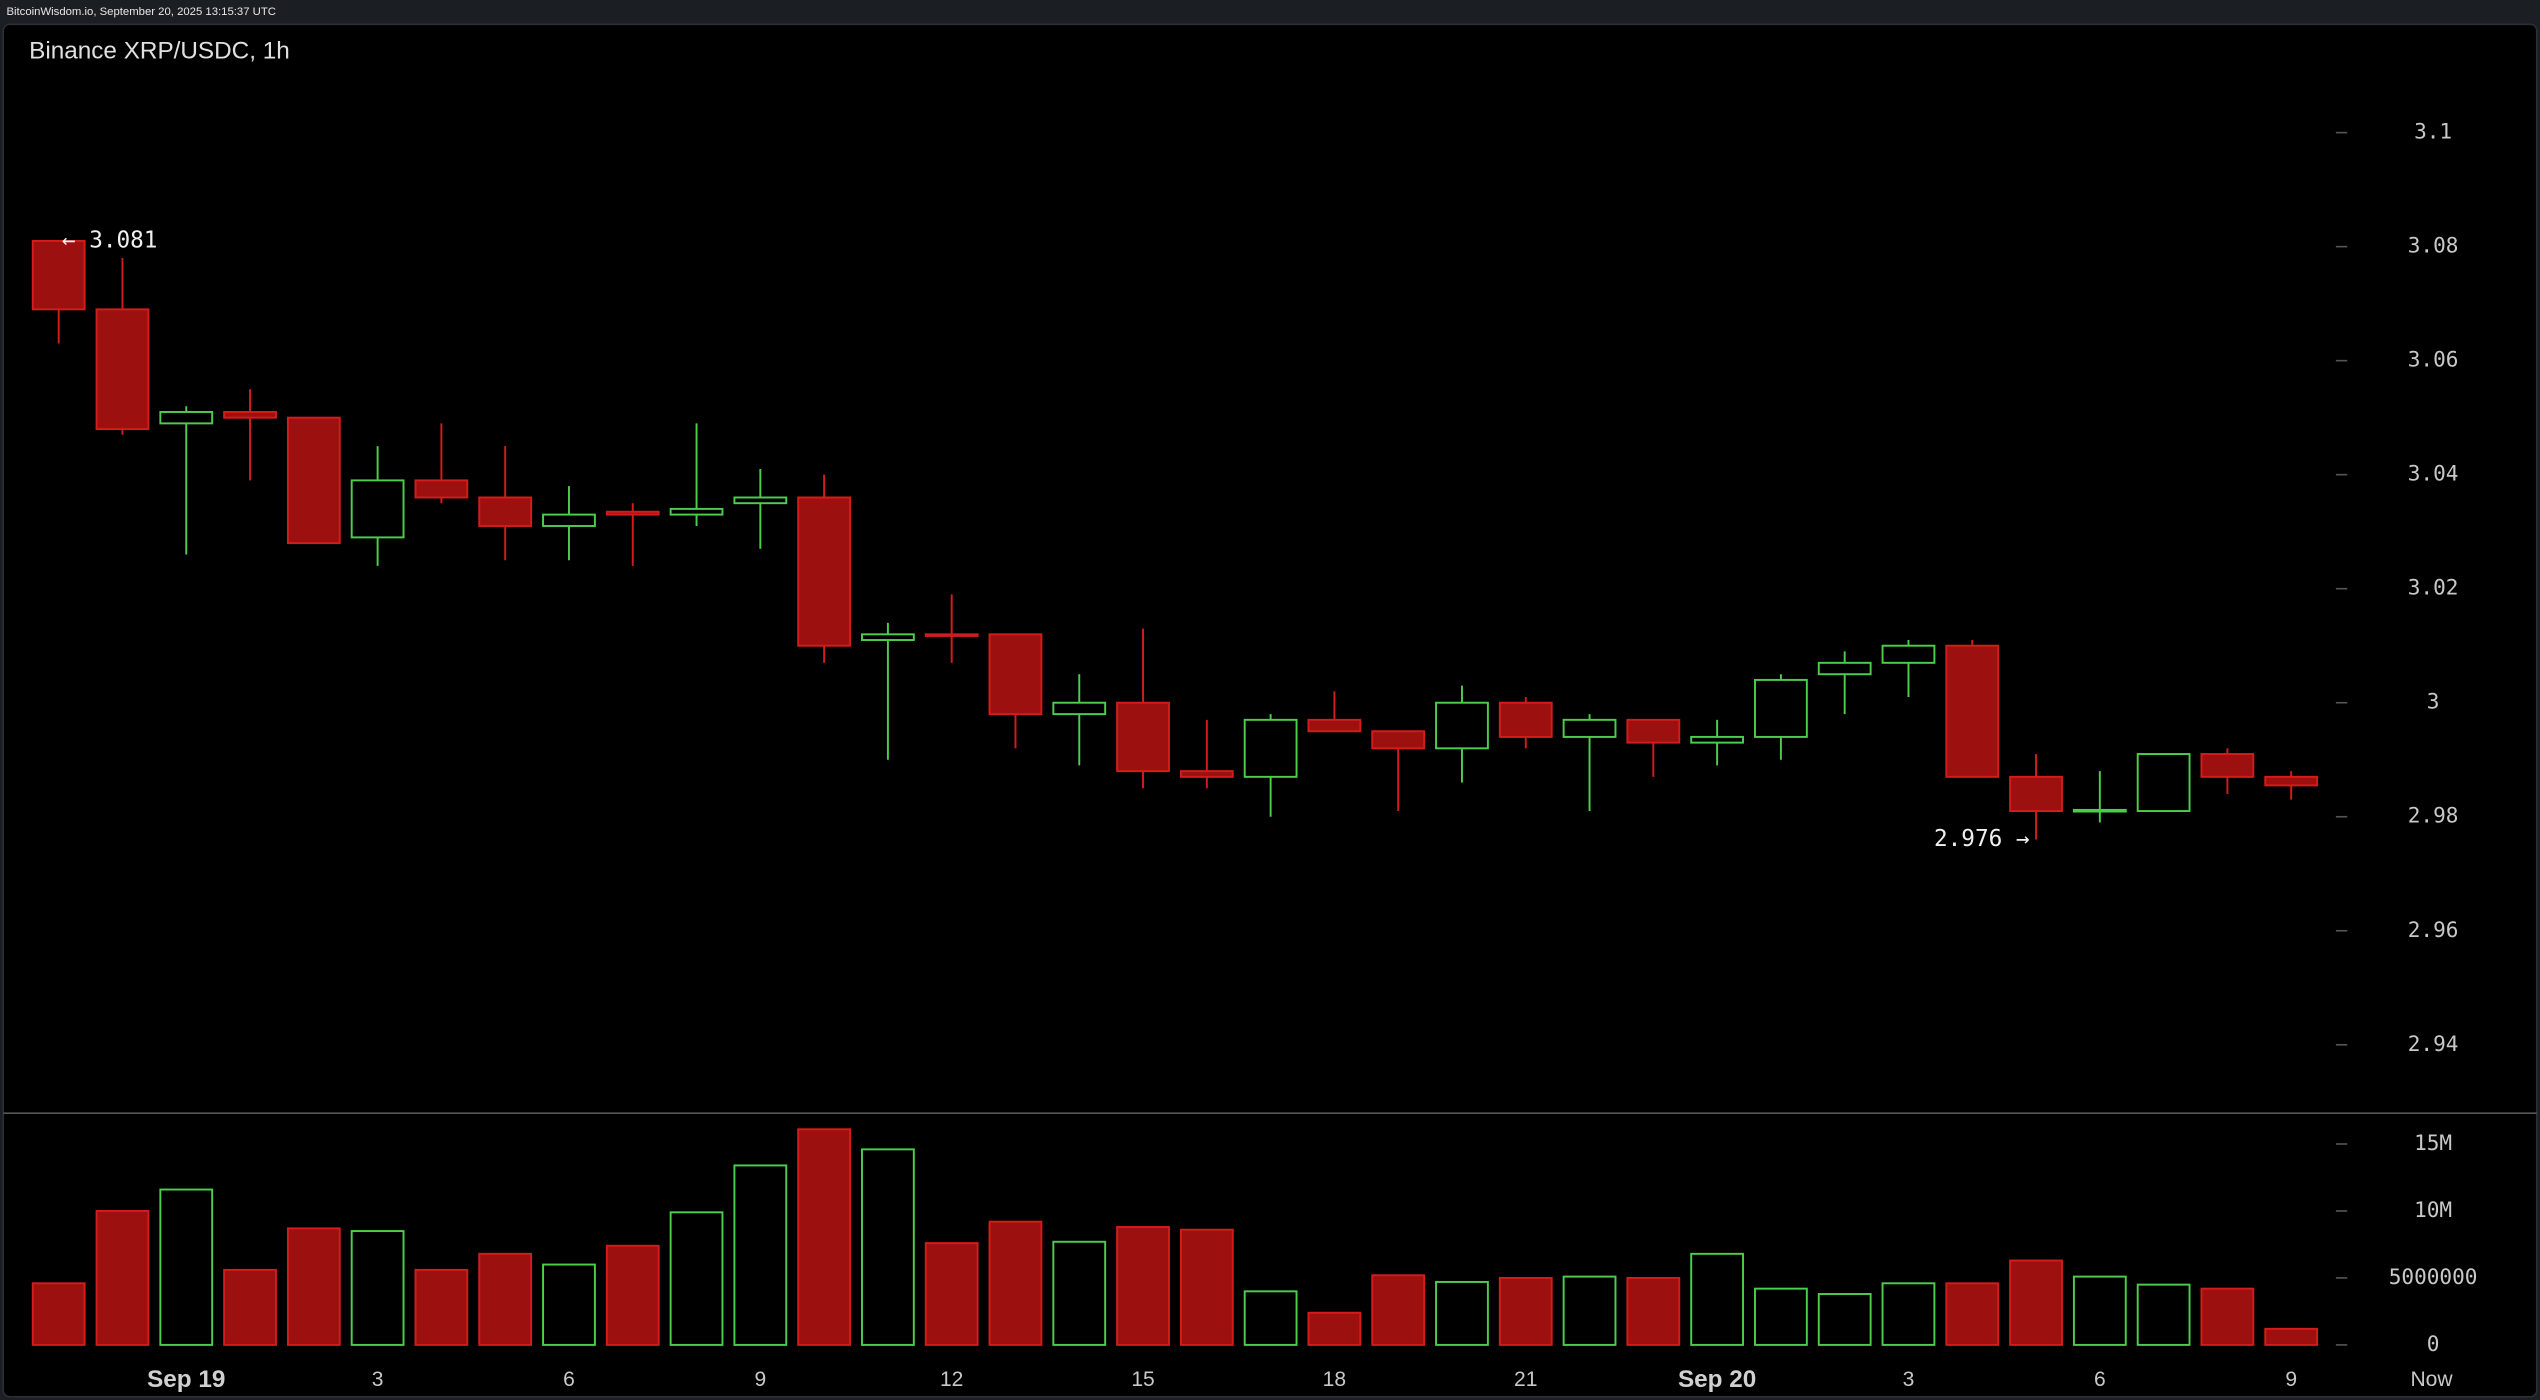 This screenshot has width=2540, height=1400. What do you see at coordinates (2433, 815) in the screenshot?
I see `y-tick-label: 2.98` at bounding box center [2433, 815].